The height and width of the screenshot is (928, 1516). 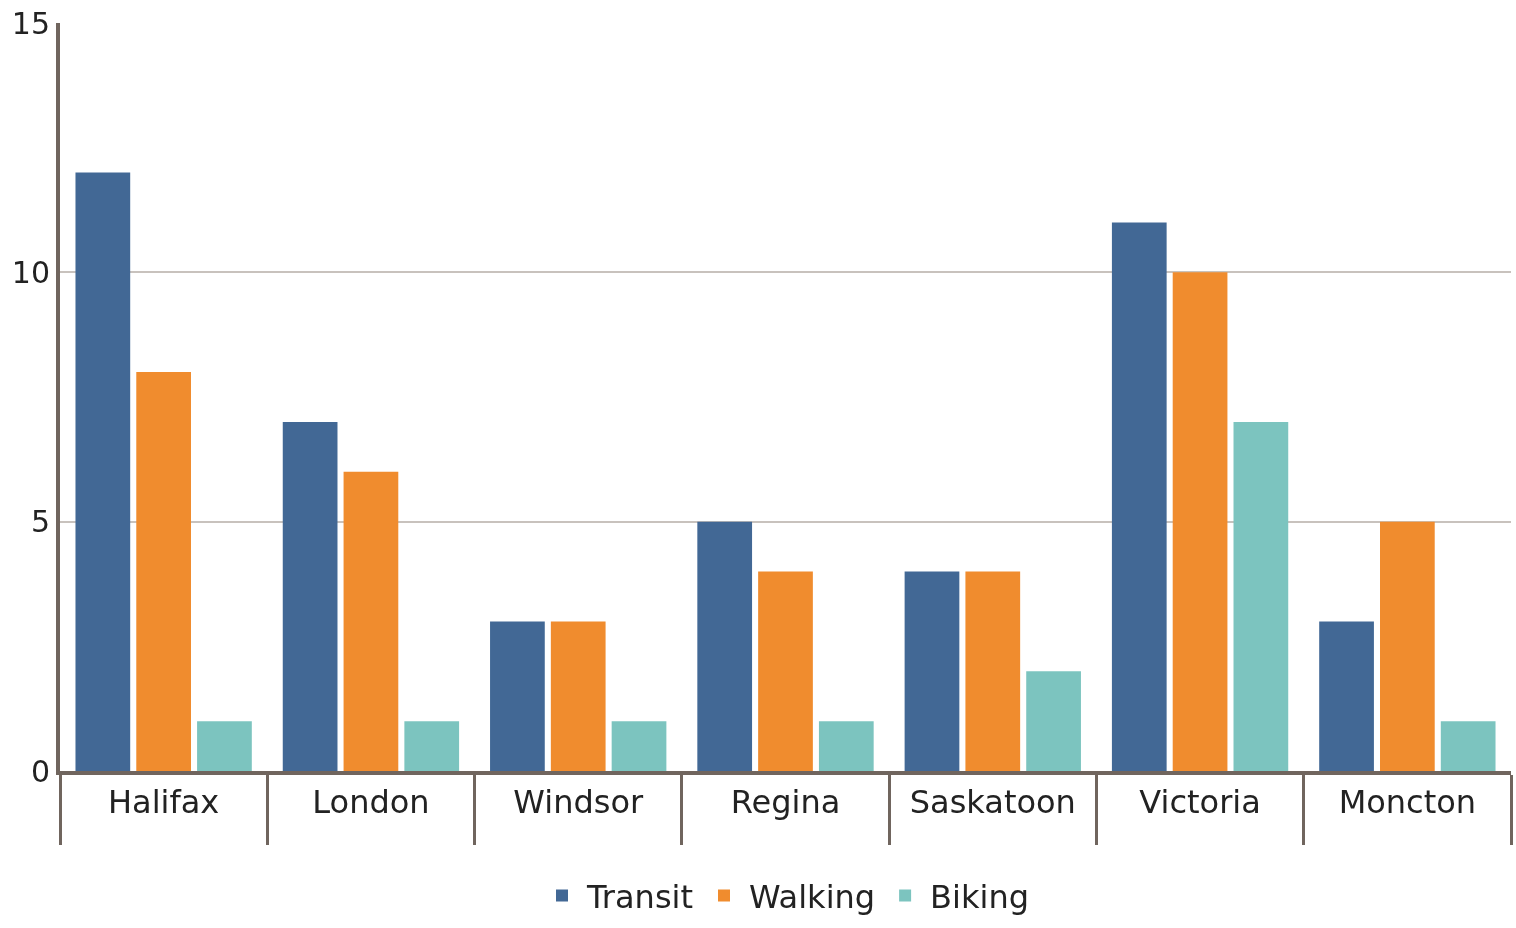 I want to click on x-tick-label: Windsor, so click(x=578, y=802).